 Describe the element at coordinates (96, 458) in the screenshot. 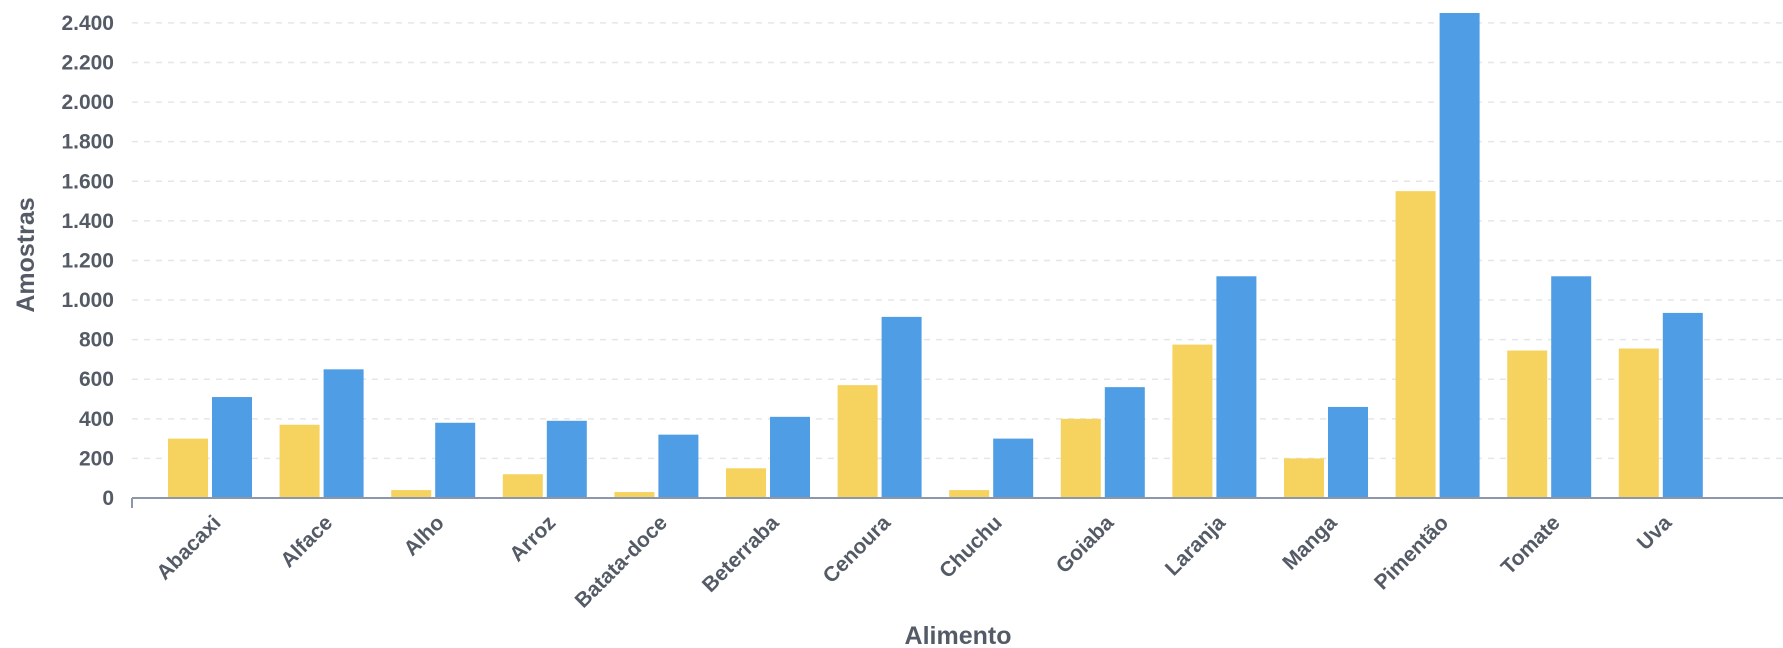

I see `y-tick-label: 200` at that location.